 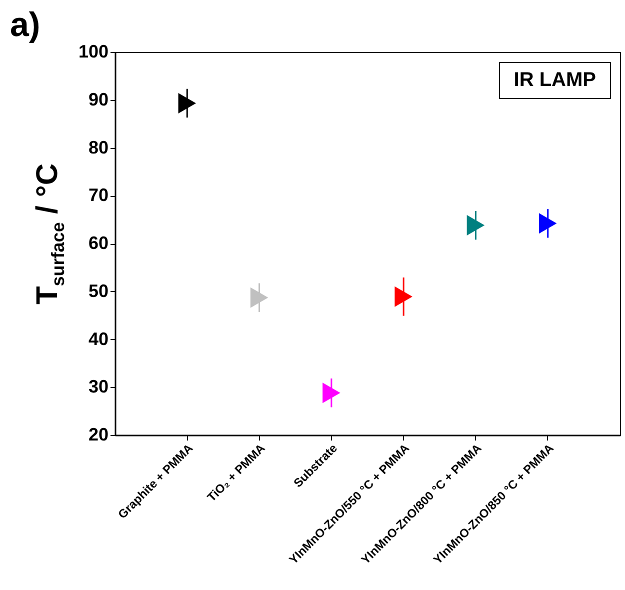 I want to click on y-tick-label: 40, so click(x=98, y=338).